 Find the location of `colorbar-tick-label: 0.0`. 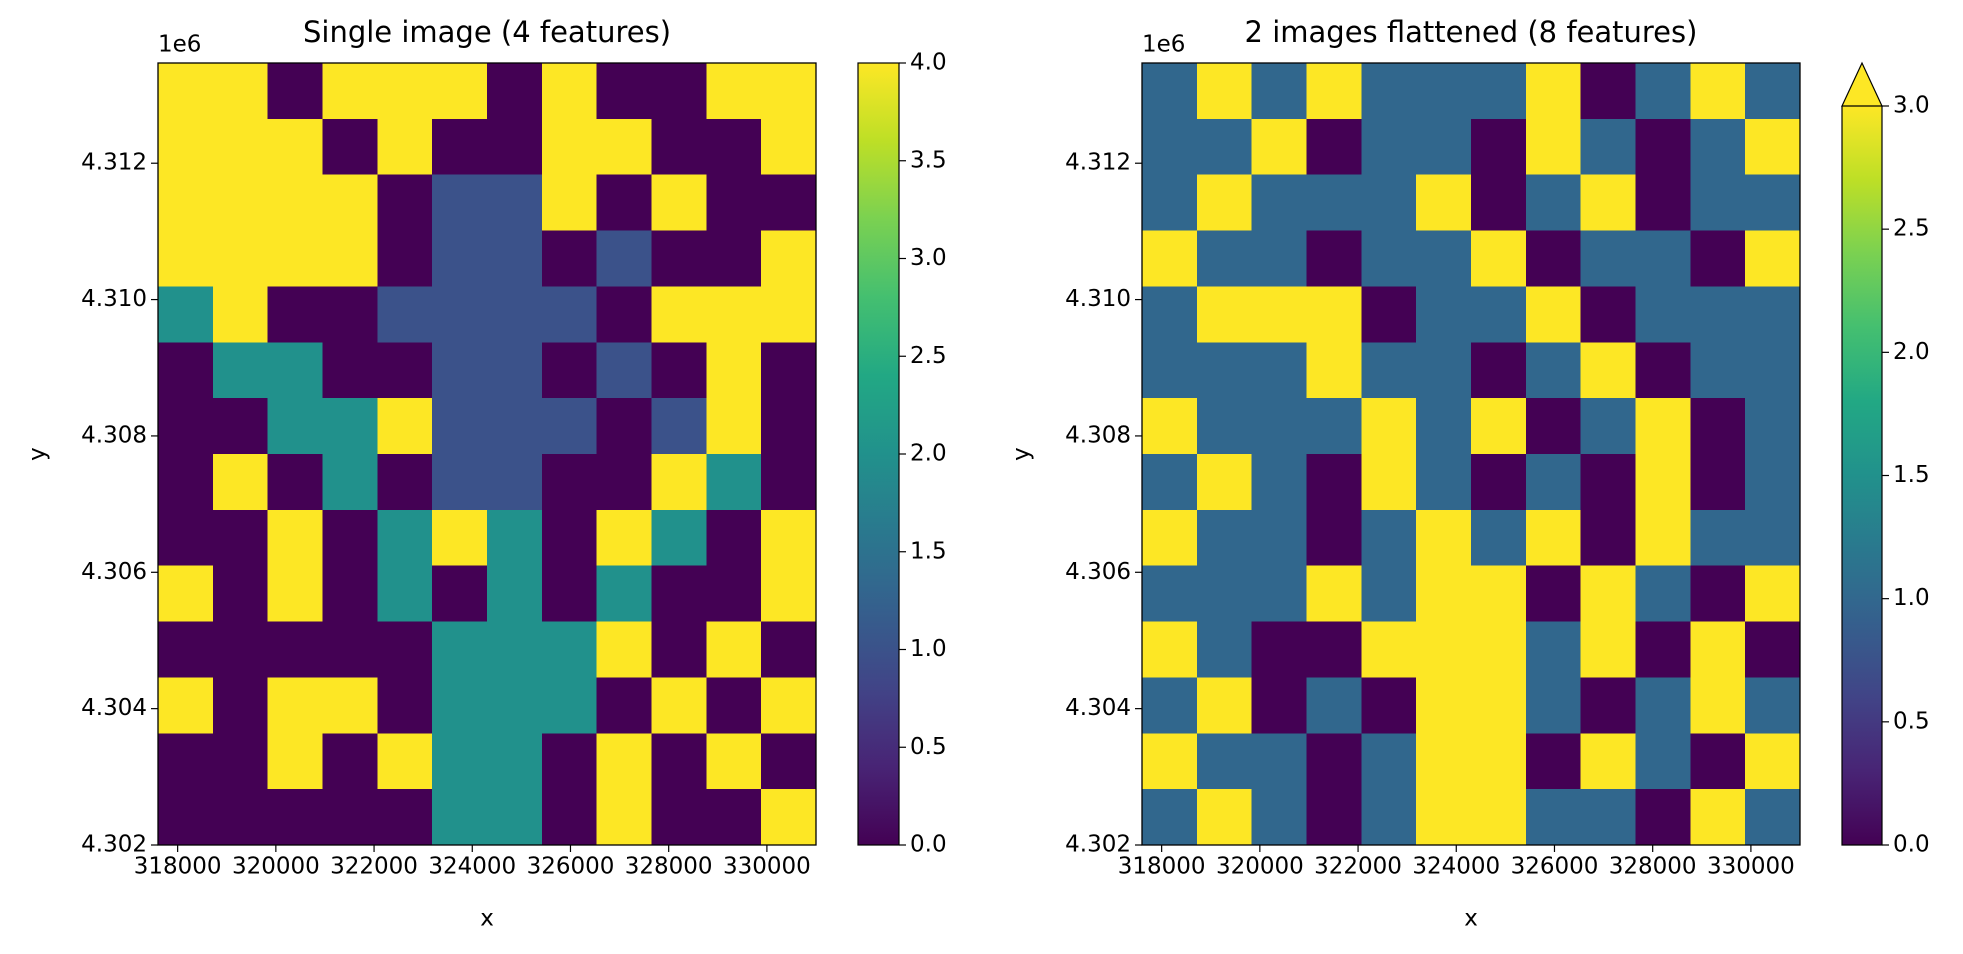

colorbar-tick-label: 0.0 is located at coordinates (1911, 845).